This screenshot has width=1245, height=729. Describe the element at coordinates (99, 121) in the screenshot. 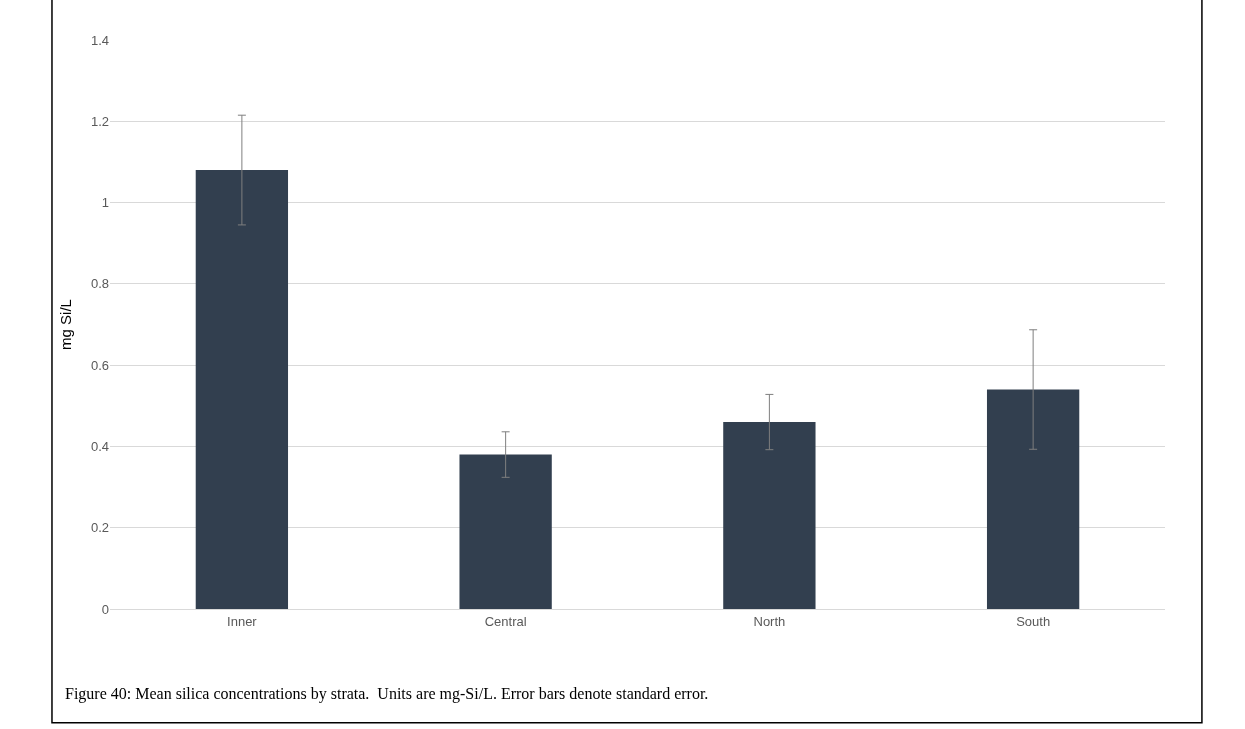

I see `y-tick-label: 1.2` at that location.